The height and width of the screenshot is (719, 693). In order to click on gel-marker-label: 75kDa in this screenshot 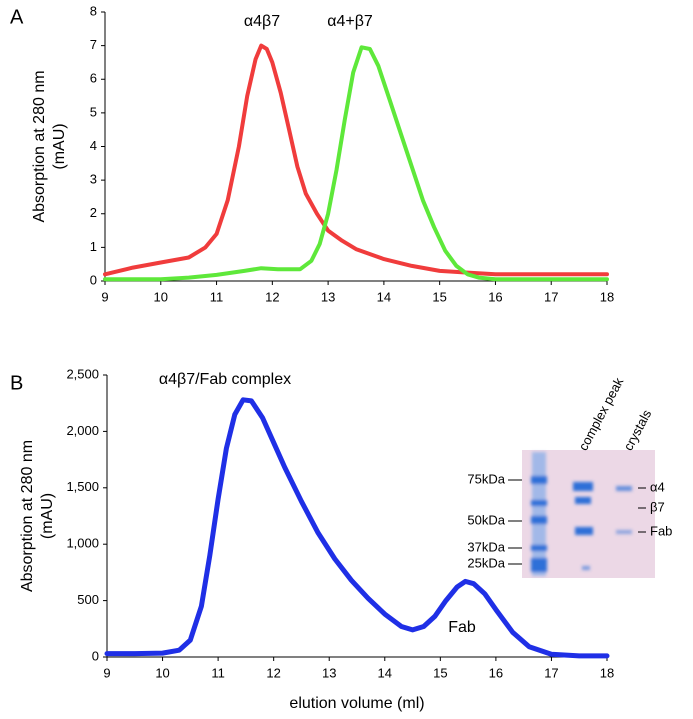, I will do `click(486, 478)`.